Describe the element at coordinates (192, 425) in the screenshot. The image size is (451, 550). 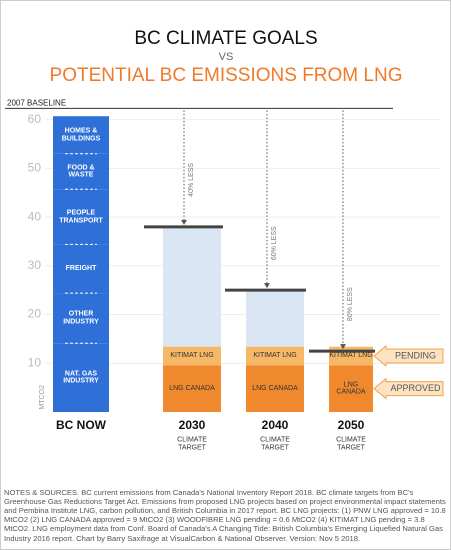
I see `x-tick-label: 2030` at that location.